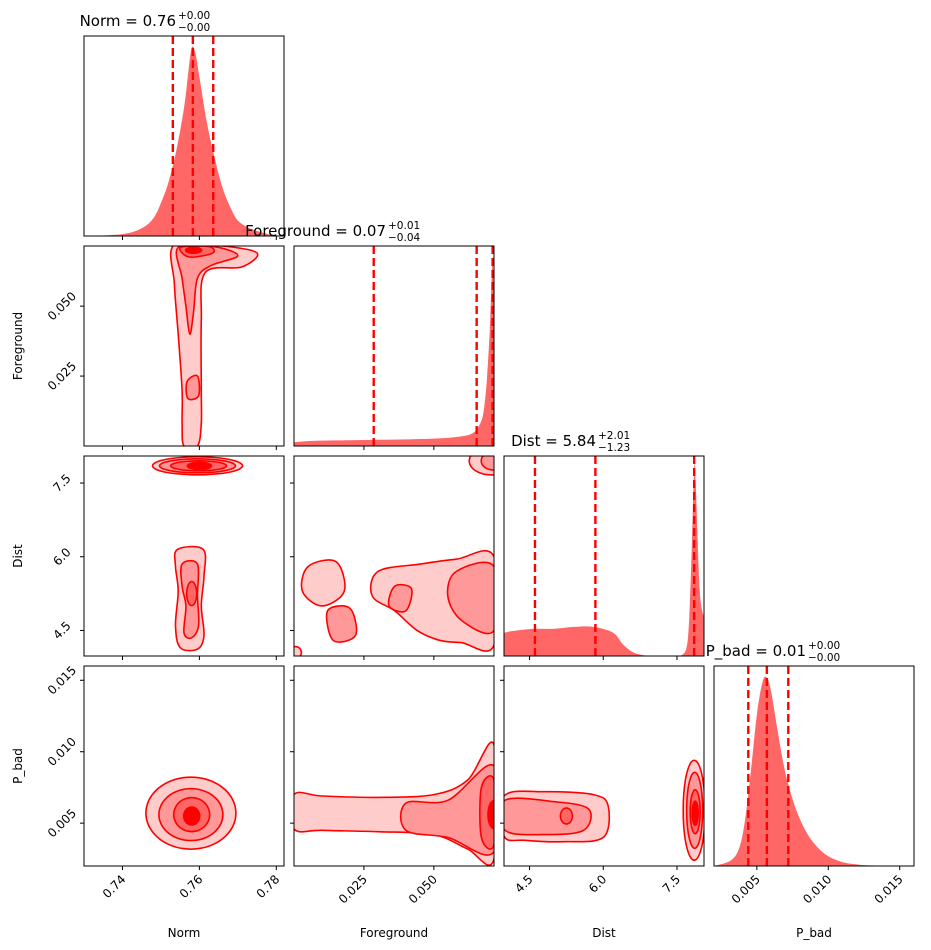 This screenshot has height=950, width=931. Describe the element at coordinates (889, 889) in the screenshot. I see `x-tick-label: 0.015` at that location.